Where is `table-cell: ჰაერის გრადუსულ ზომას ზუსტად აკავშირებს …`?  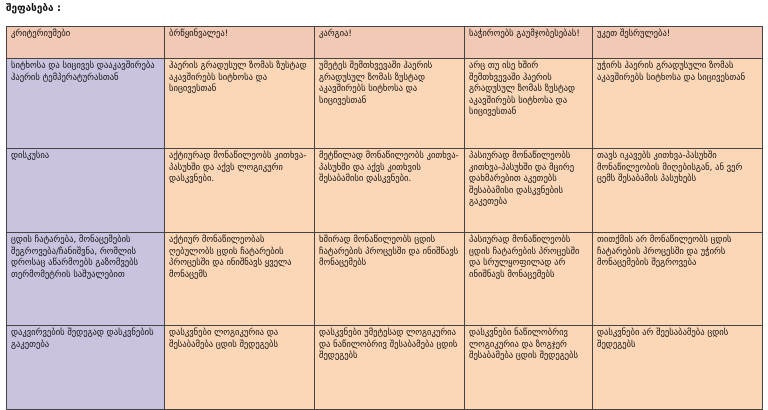 table-cell: ჰაერის გრადუსულ ზომას ზუსტად აკავშირებს … is located at coordinates (239, 103).